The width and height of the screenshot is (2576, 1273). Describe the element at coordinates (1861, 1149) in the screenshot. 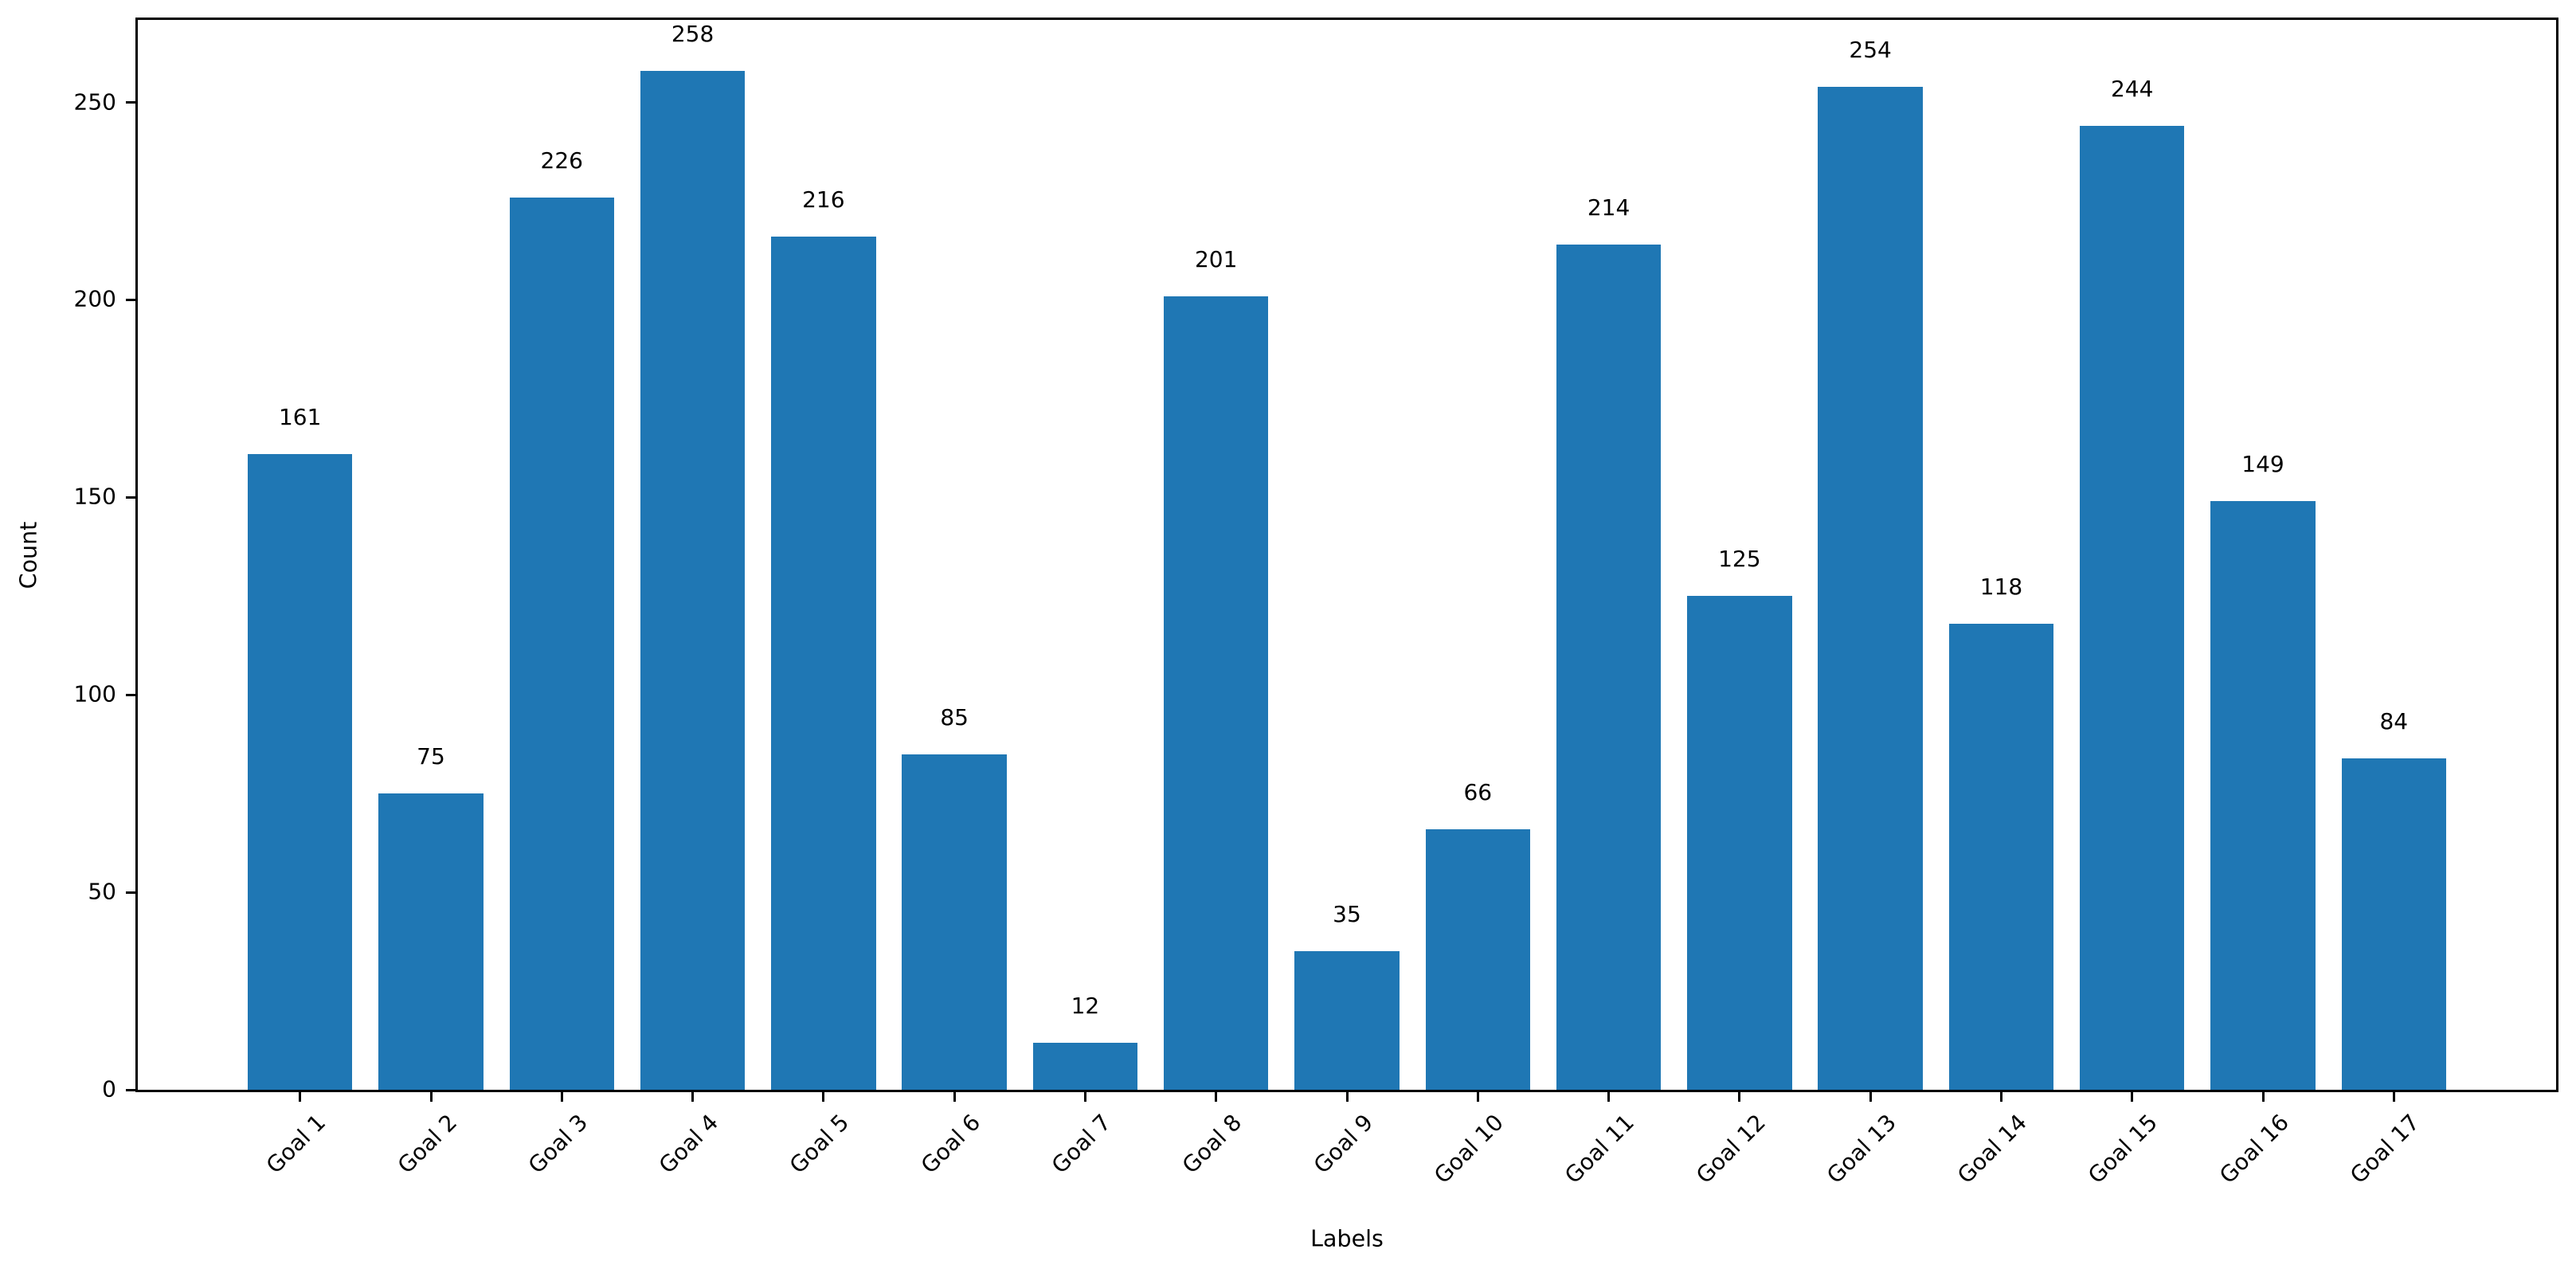

I see `x-tick-label-goal-13: Goal 13` at that location.